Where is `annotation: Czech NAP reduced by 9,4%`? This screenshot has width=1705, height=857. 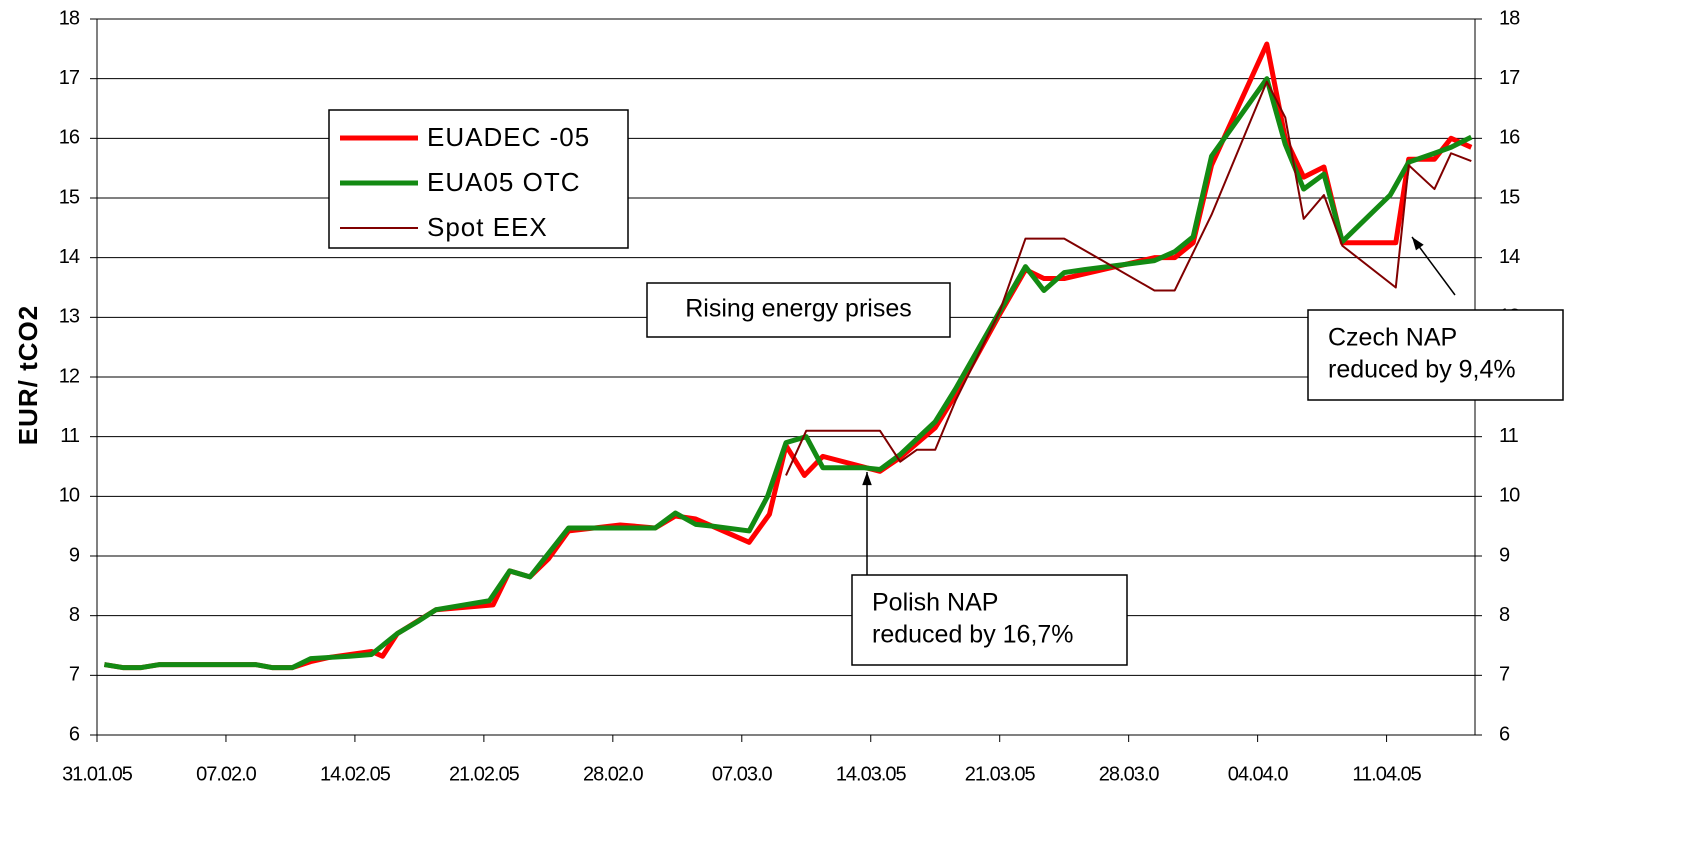
annotation: Czech NAP reduced by 9,4% is located at coordinates (1435, 355).